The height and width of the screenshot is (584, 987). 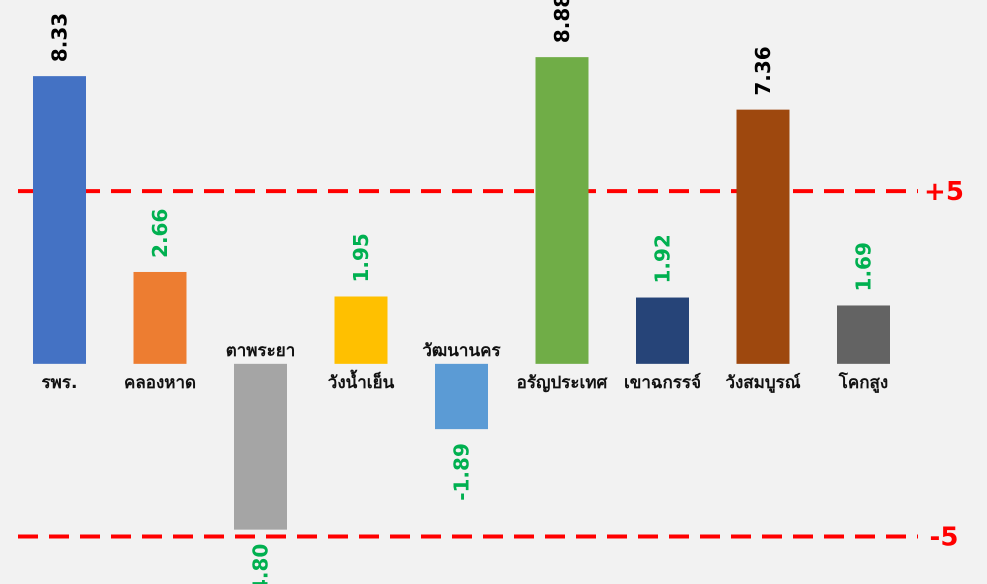 I want to click on value-label: 7.36, so click(x=763, y=70).